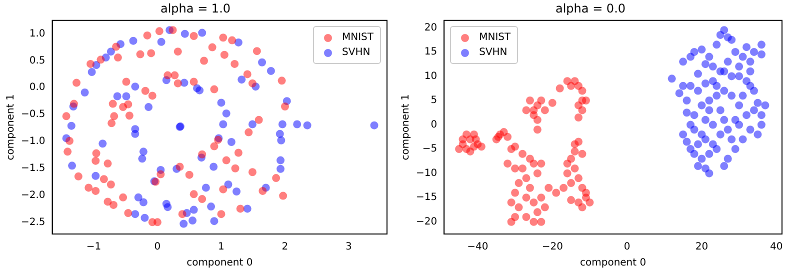  Describe the element at coordinates (195, 8) in the screenshot. I see `chart-title: alpha = 1.0` at that location.